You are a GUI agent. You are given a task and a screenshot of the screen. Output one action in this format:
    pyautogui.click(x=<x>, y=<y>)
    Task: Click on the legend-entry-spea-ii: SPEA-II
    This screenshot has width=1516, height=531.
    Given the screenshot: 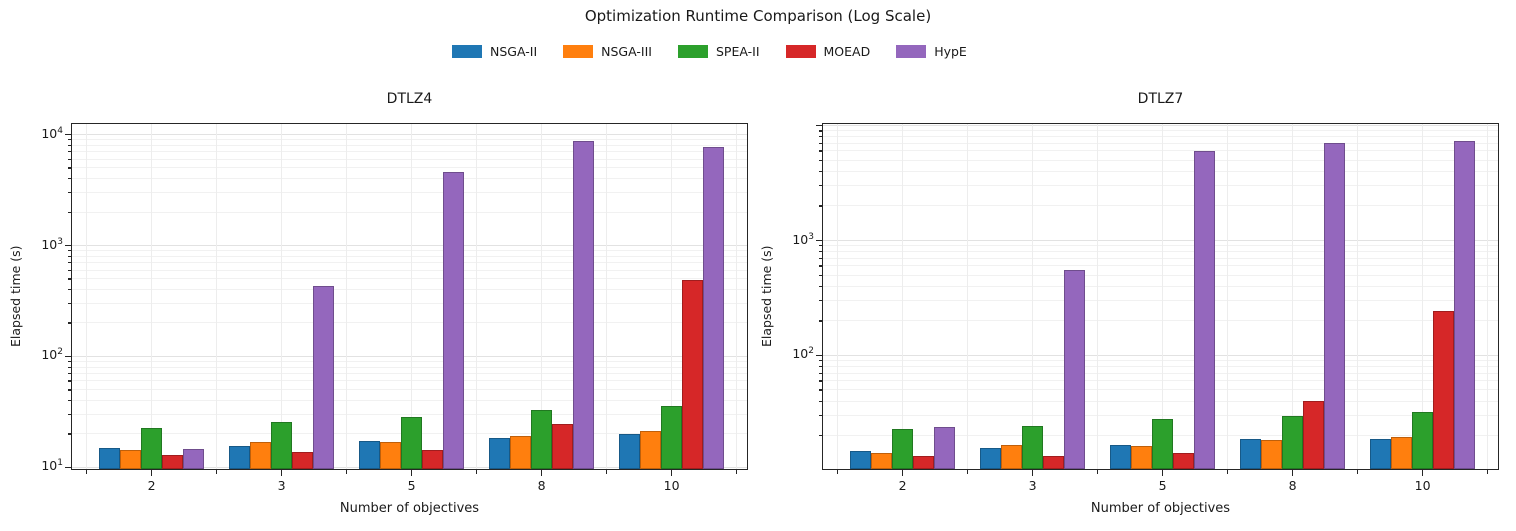 What is the action you would take?
    pyautogui.click(x=718, y=51)
    